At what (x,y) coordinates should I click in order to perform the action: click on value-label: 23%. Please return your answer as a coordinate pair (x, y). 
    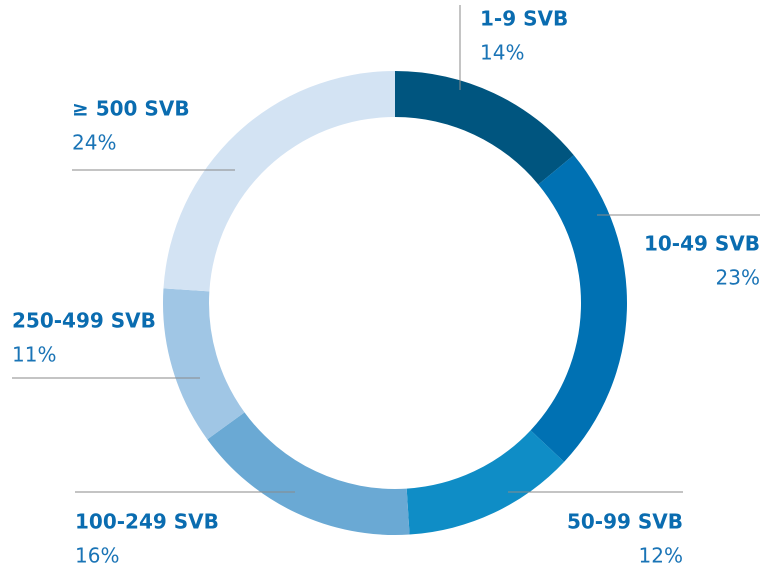
    Looking at the image, I should click on (738, 278).